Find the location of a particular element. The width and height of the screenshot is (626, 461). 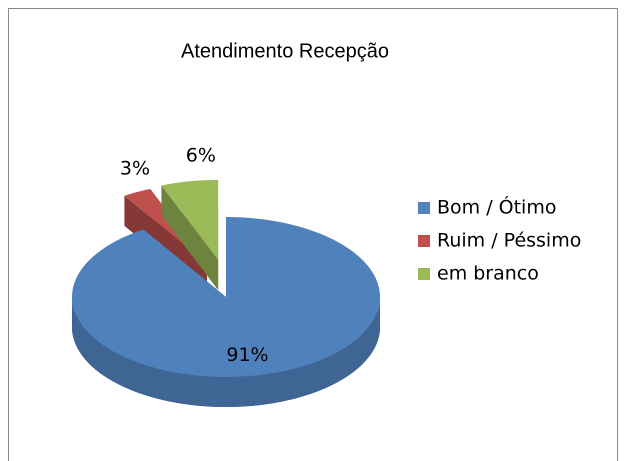

legend-label: em branco is located at coordinates (488, 274).